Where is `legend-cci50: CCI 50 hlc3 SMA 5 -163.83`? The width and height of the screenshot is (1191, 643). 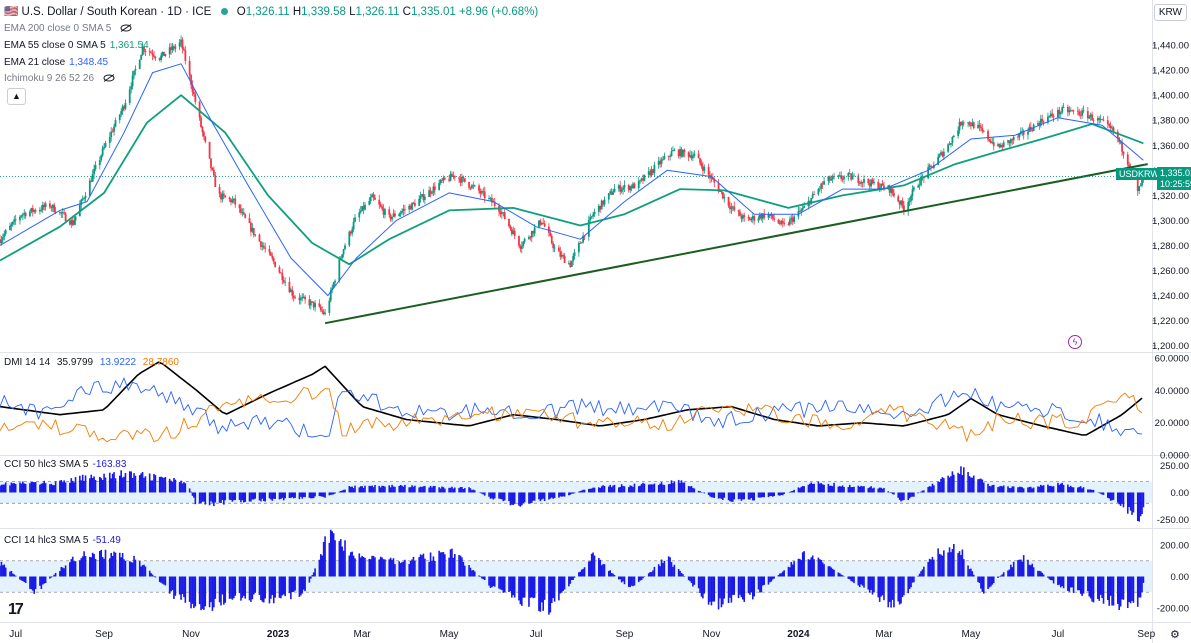
legend-cci50: CCI 50 hlc3 SMA 5 -163.83 is located at coordinates (65, 464).